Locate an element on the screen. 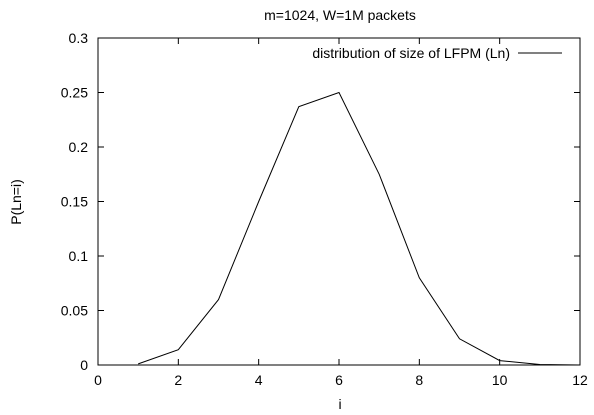  x-axis-label: i is located at coordinates (339, 404).